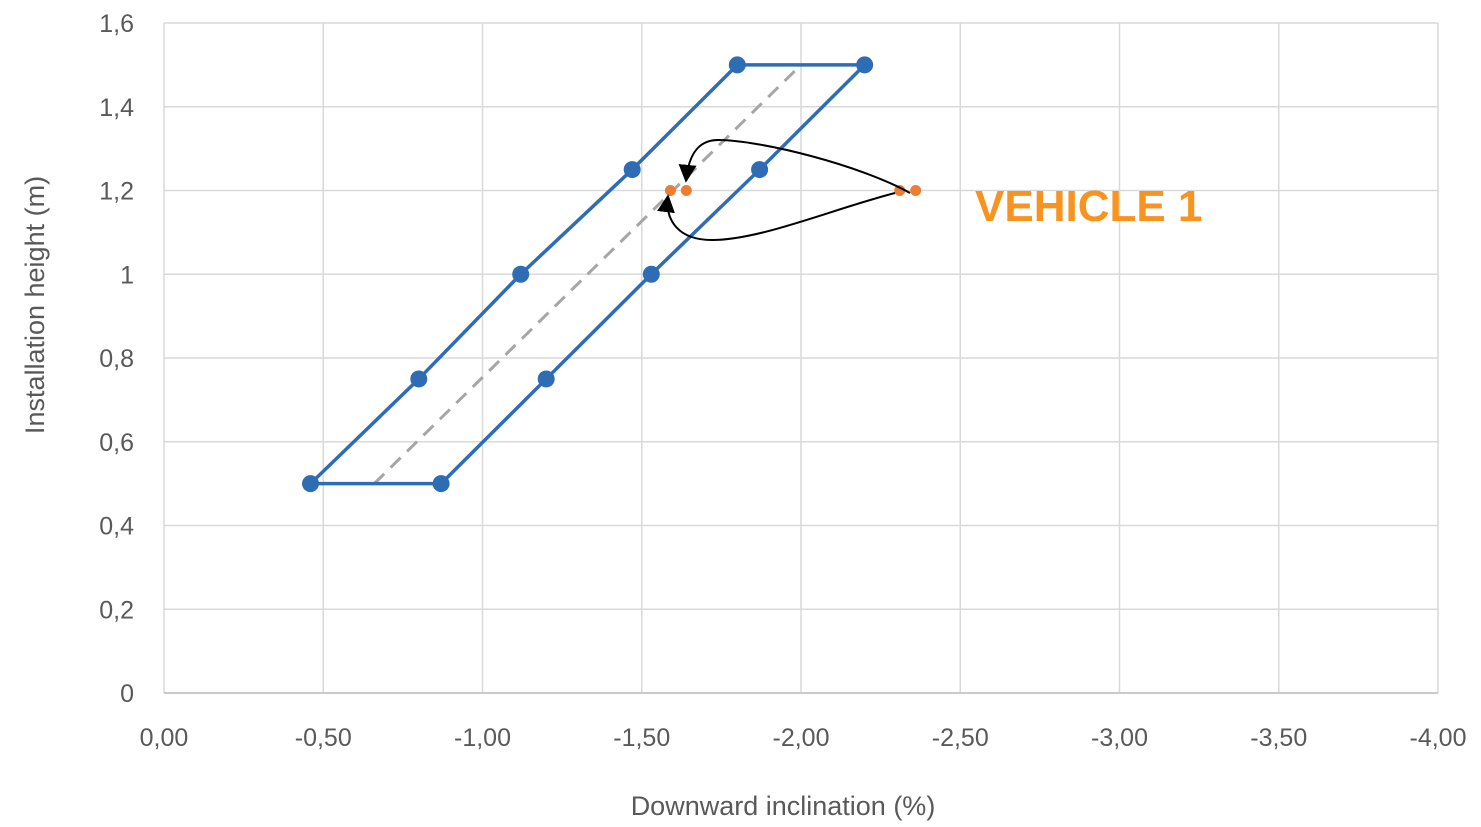  Describe the element at coordinates (1438, 738) in the screenshot. I see `x-tick-label: -4,00` at that location.